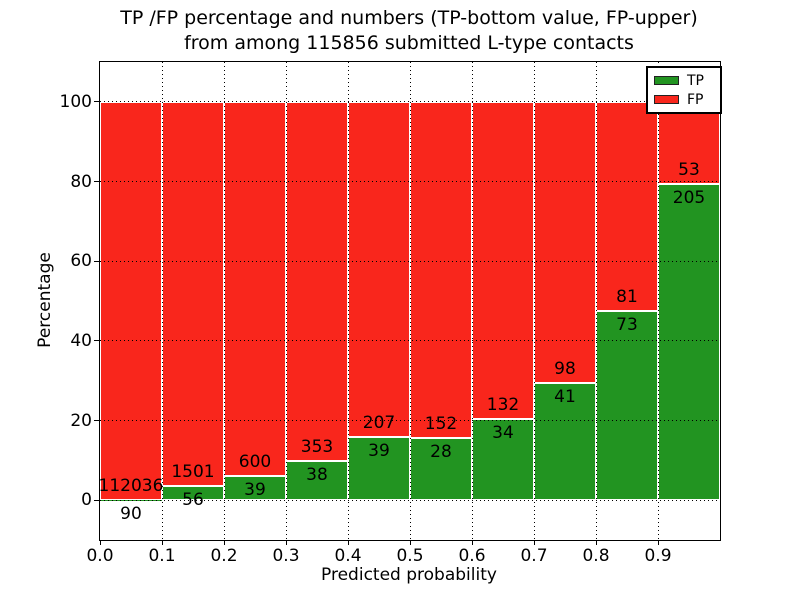 This screenshot has width=800, height=600. I want to click on legend-item-fp: FP, so click(687, 99).